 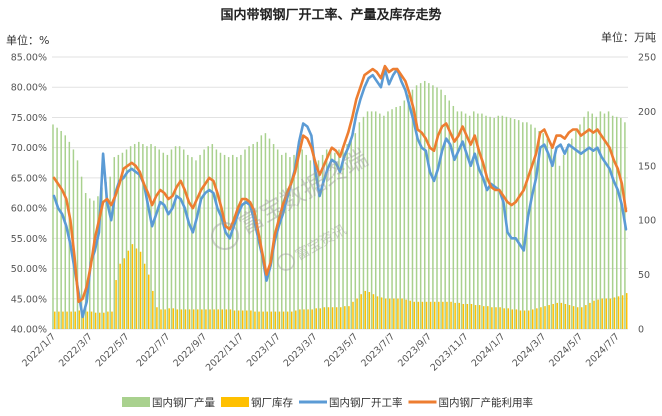 What do you see at coordinates (529, 350) in the screenshot?
I see `x-tick-label: 2024/3/7` at bounding box center [529, 350].